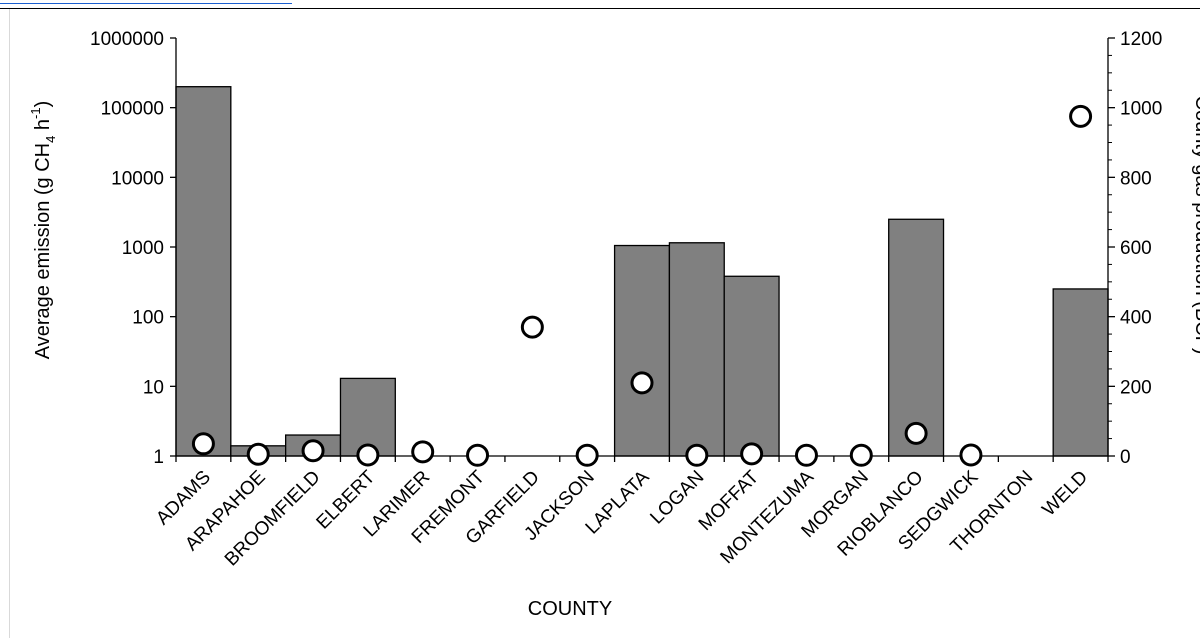 Image resolution: width=1200 pixels, height=638 pixels. I want to click on y-tick-label: 1000000, so click(127, 39).